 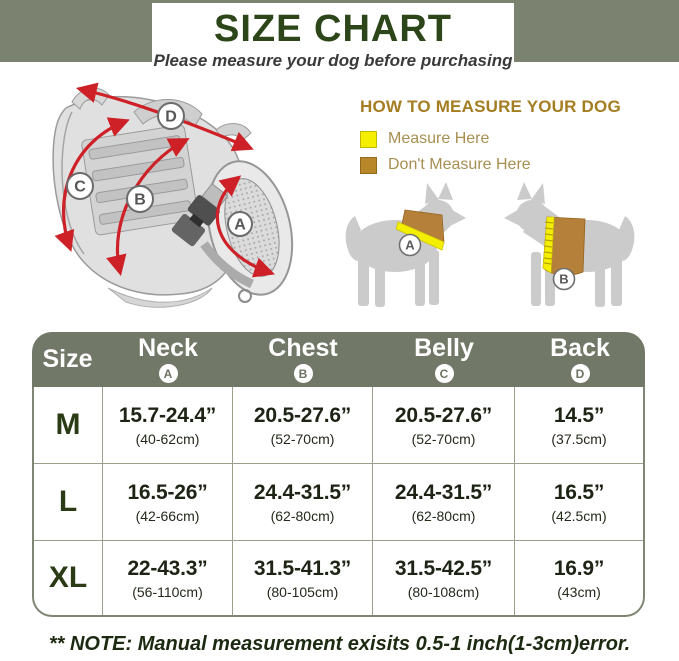 I want to click on cell-m-back: 14.5” (37.5cm), so click(x=579, y=425).